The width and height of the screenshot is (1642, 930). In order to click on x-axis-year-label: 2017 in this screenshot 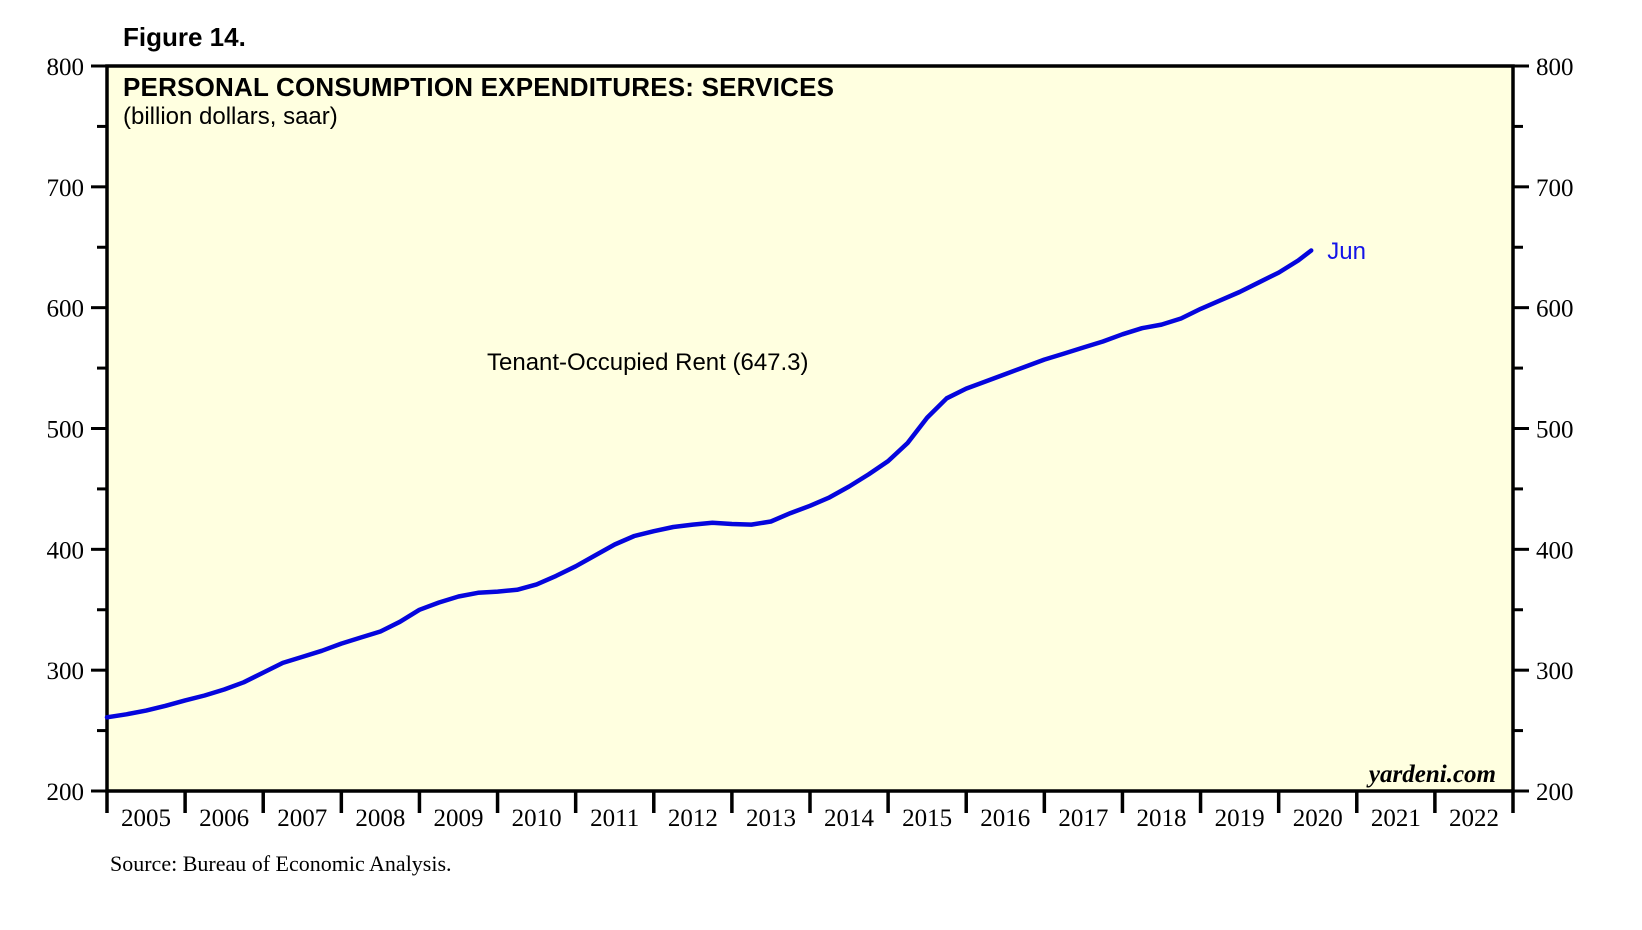, I will do `click(1083, 818)`.